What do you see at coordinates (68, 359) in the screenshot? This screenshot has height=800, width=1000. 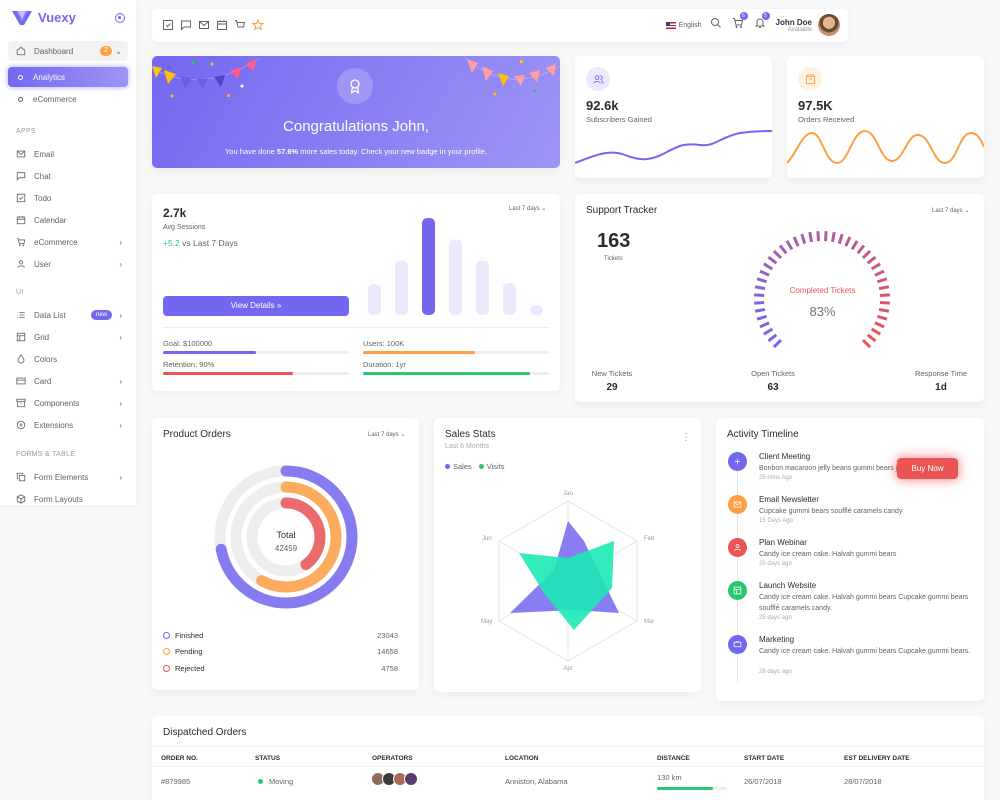 I see `sidebar-item-colors: Colors` at bounding box center [68, 359].